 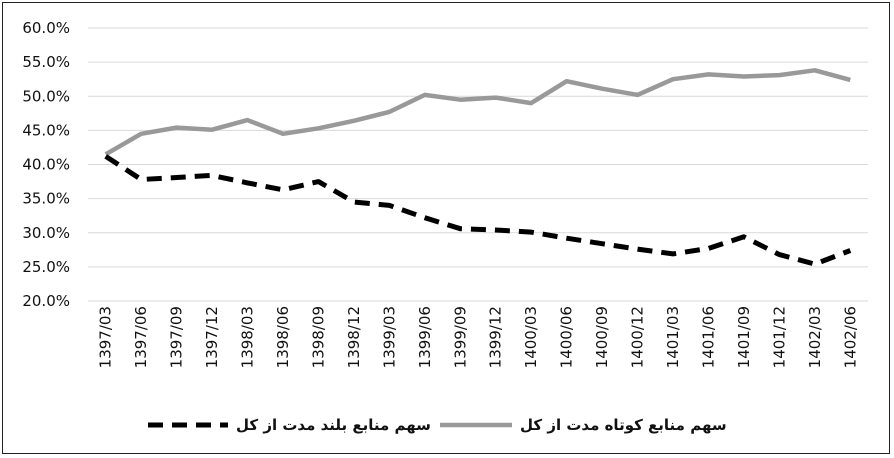 What do you see at coordinates (638, 337) in the screenshot?
I see `x-tick-label: 1400/12` at bounding box center [638, 337].